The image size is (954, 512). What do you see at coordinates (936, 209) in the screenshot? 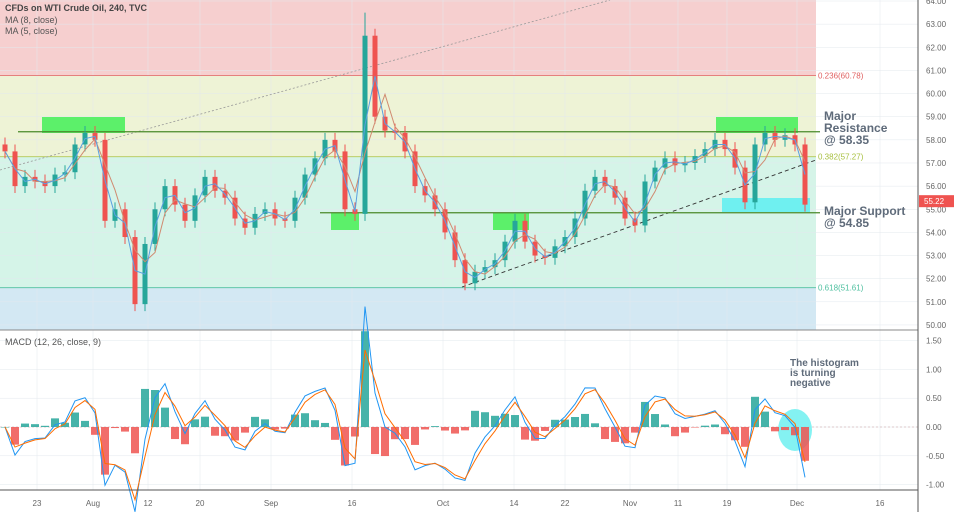
I see `price-tick-label: 55.00` at bounding box center [936, 209].